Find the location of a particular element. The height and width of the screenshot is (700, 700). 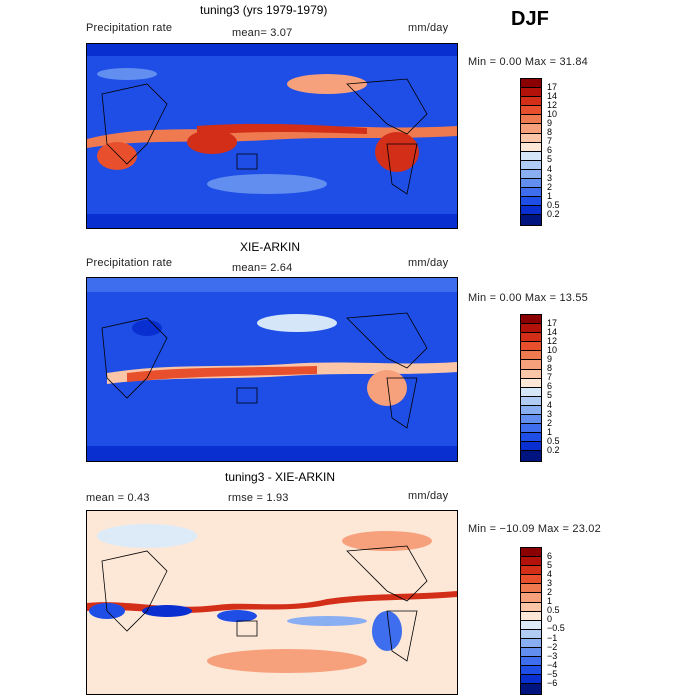

colorbar-tick-label: −0.5 is located at coordinates (556, 628).